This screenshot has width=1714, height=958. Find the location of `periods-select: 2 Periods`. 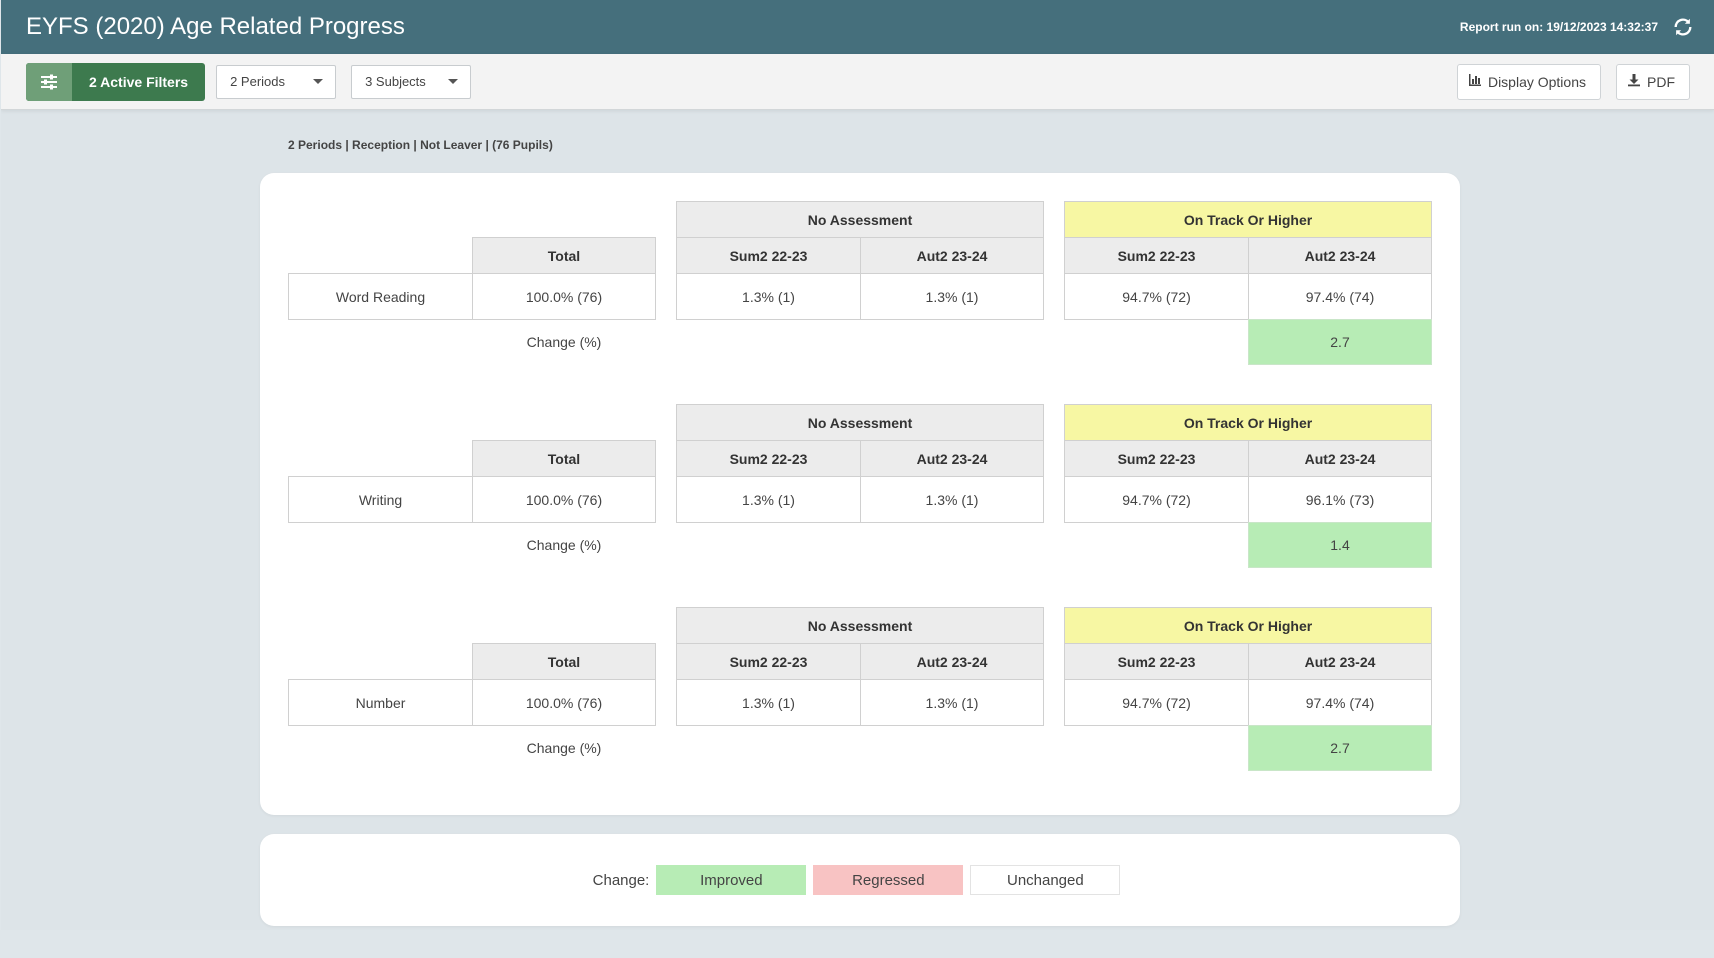

periods-select: 2 Periods is located at coordinates (276, 81).